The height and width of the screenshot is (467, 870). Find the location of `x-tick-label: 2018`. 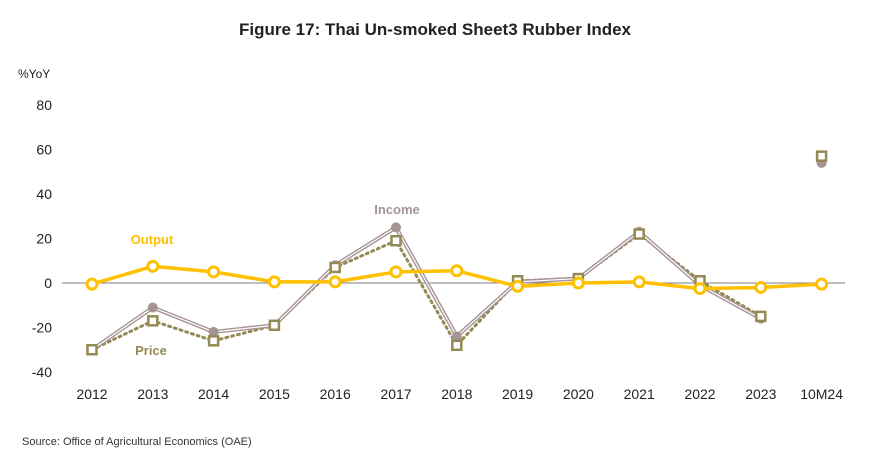

x-tick-label: 2018 is located at coordinates (456, 394).